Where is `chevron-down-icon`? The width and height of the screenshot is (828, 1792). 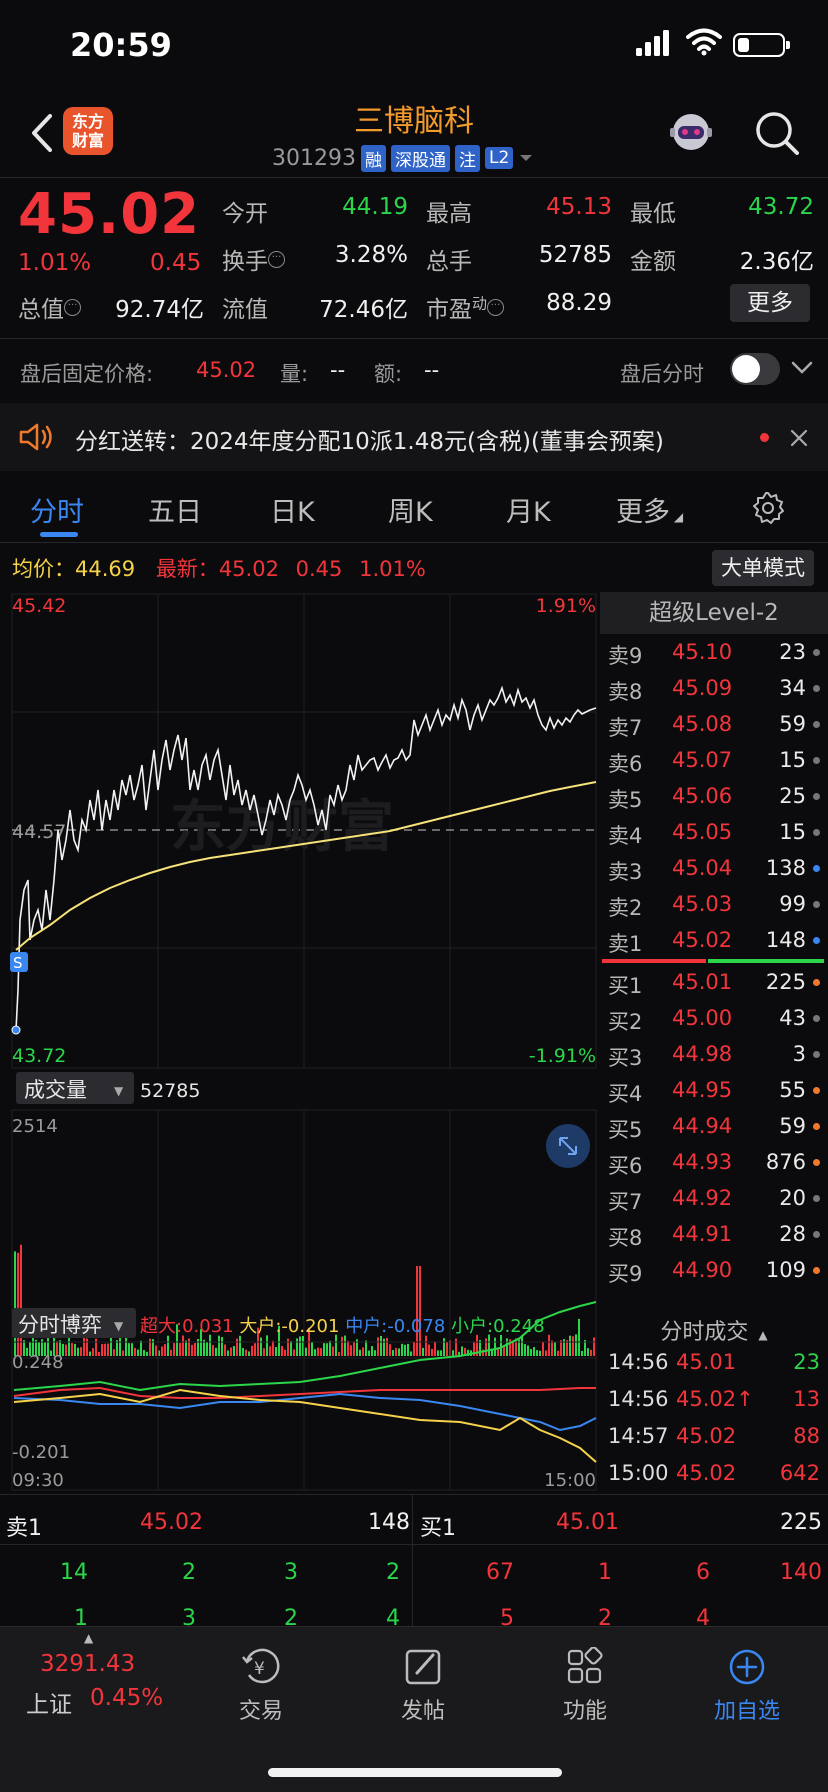 chevron-down-icon is located at coordinates (802, 368).